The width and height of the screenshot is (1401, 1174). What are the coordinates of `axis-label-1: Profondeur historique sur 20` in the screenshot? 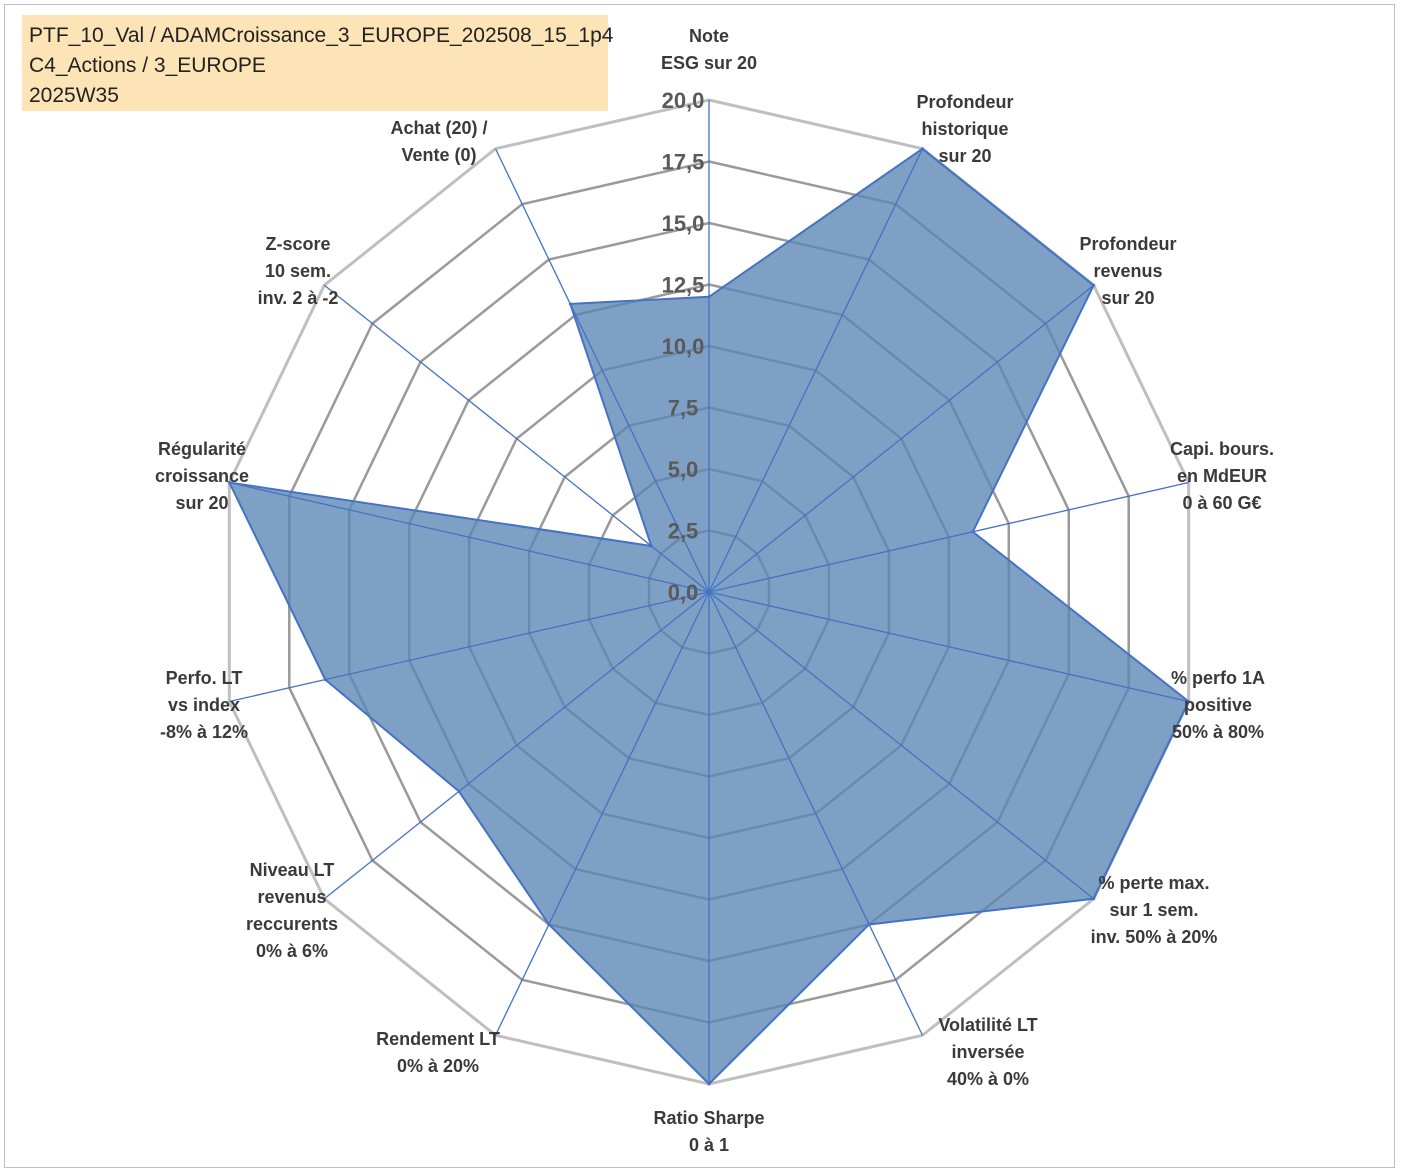 It's located at (965, 129).